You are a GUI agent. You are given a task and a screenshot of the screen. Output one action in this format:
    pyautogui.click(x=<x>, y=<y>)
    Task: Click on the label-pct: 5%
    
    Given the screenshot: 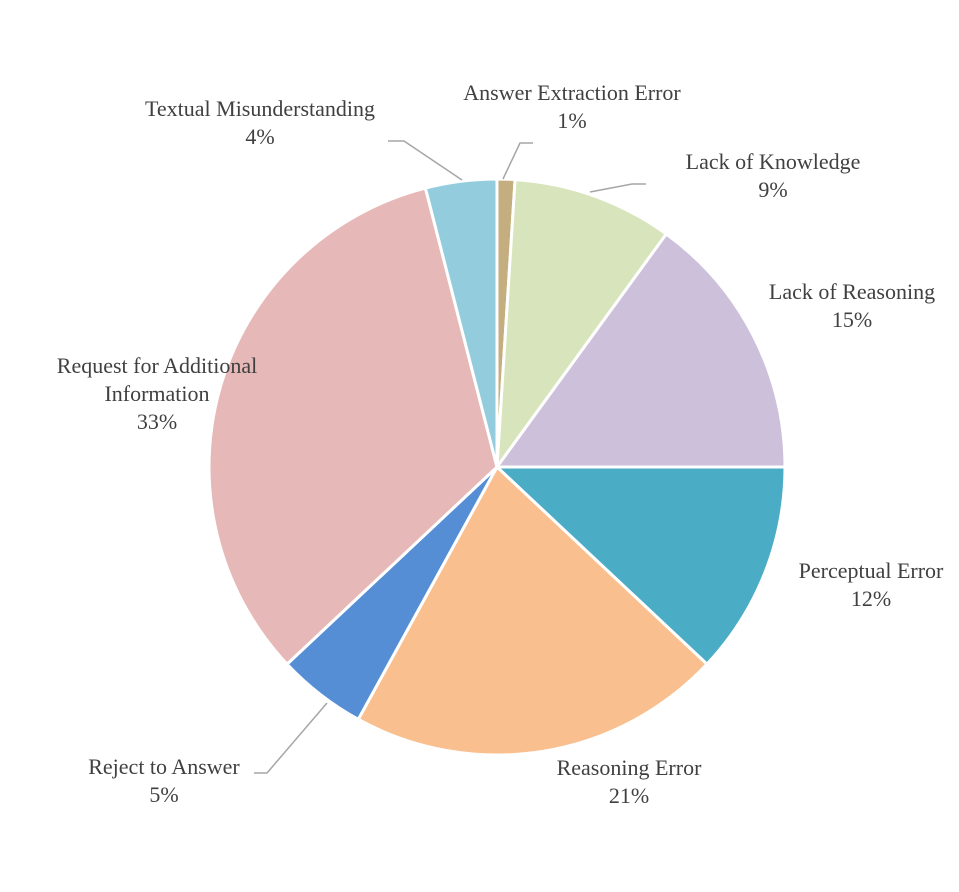 What is the action you would take?
    pyautogui.click(x=164, y=794)
    